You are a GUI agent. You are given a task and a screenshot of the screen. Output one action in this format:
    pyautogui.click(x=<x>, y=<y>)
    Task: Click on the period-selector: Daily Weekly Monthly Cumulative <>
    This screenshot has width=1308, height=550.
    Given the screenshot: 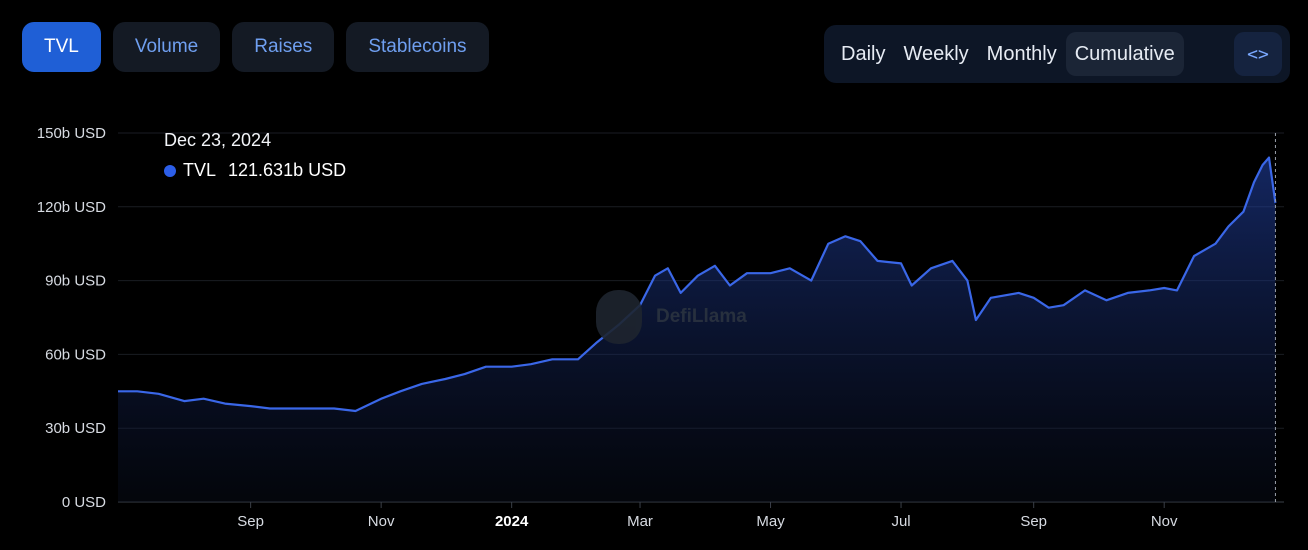 What is the action you would take?
    pyautogui.click(x=1057, y=54)
    